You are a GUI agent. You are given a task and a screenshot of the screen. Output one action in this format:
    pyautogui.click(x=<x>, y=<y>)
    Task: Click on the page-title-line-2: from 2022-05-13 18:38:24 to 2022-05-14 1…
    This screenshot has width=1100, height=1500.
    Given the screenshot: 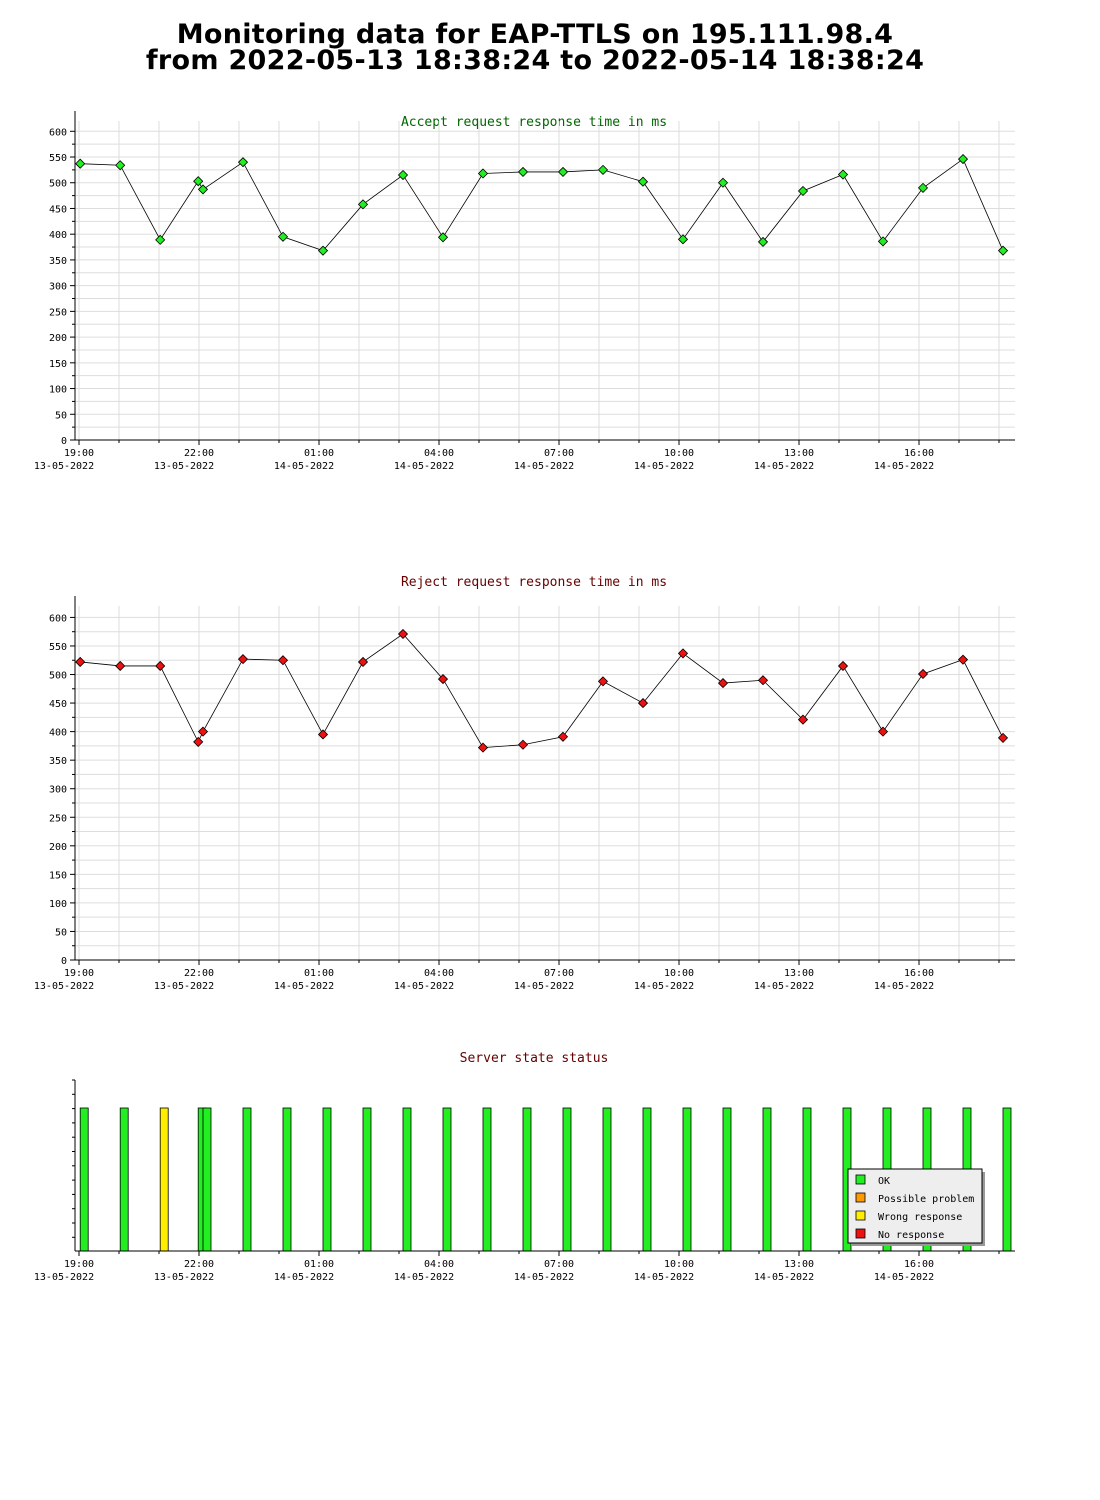 What is the action you would take?
    pyautogui.click(x=535, y=60)
    